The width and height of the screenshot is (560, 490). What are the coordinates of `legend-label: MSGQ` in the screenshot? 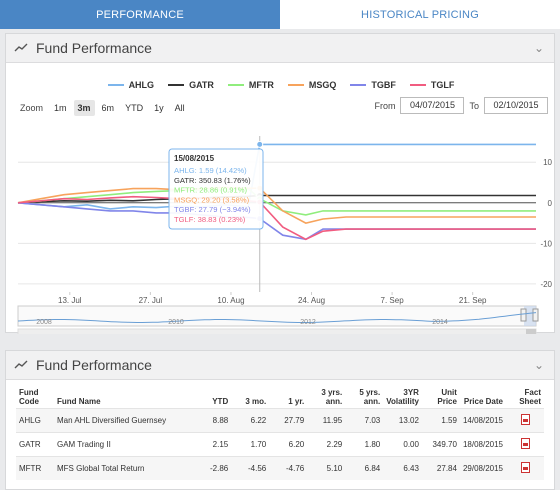 It's located at (322, 85).